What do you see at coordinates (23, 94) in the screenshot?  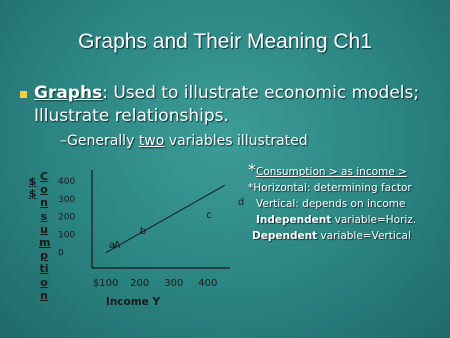 I see `bullet-marker` at bounding box center [23, 94].